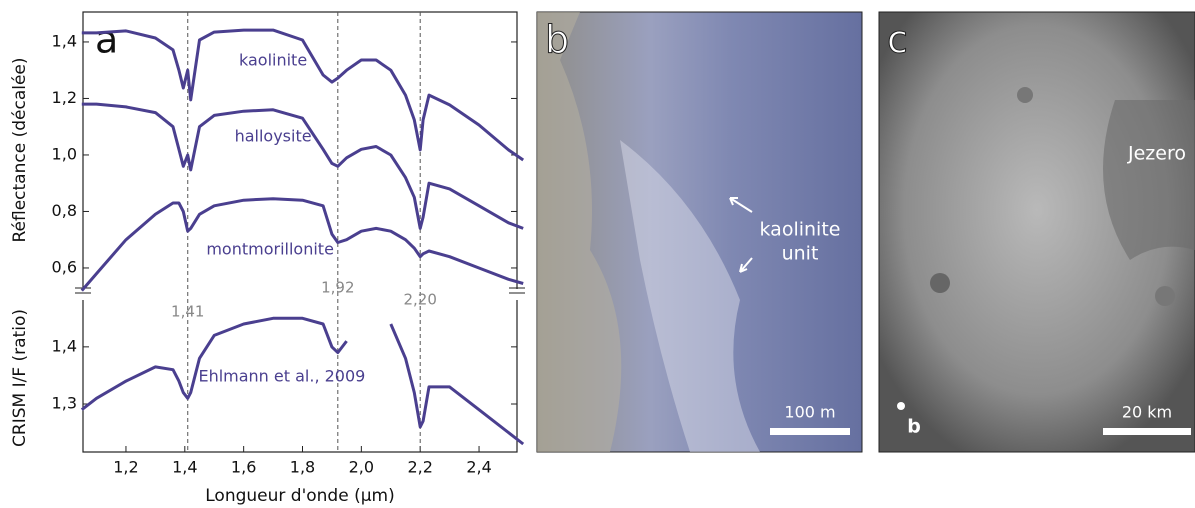  Describe the element at coordinates (901, 406) in the screenshot. I see `location-marker` at that location.